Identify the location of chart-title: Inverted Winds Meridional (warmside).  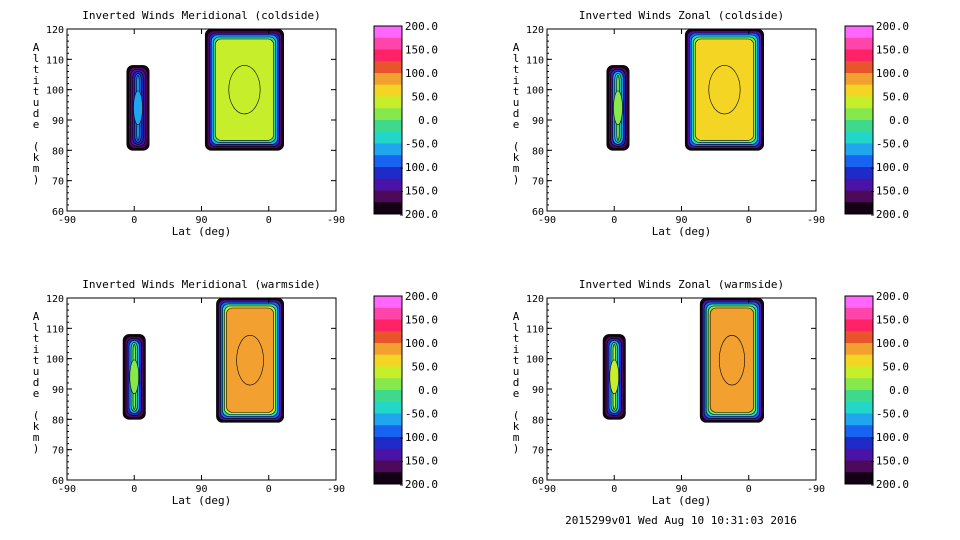
(201, 284).